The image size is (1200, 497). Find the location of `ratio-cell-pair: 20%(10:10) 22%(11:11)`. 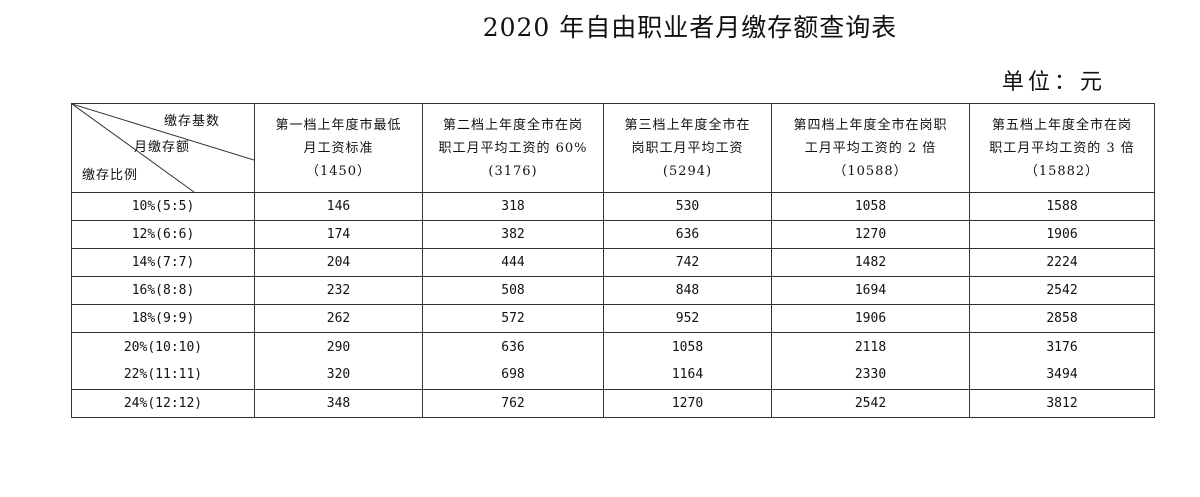

ratio-cell-pair: 20%(10:10) 22%(11:11) is located at coordinates (163, 361).